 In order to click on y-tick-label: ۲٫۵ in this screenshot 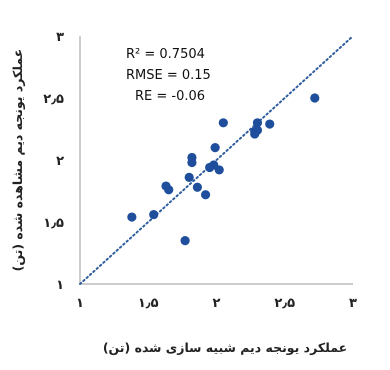, I will do `click(53, 99)`.